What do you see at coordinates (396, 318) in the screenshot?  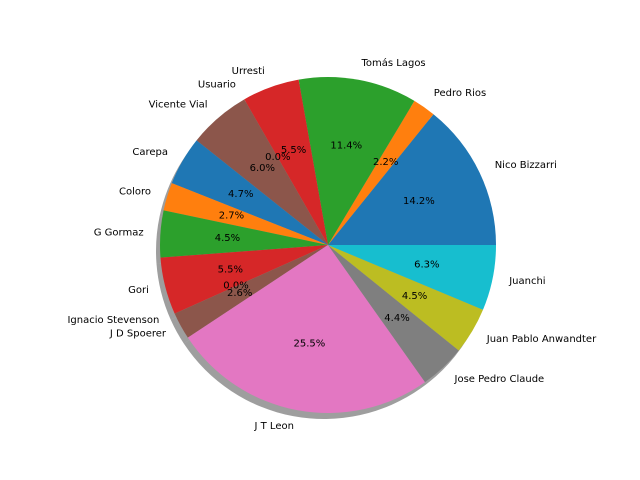 I see `pct-label-jose-pedro-claude: 4.4%` at bounding box center [396, 318].